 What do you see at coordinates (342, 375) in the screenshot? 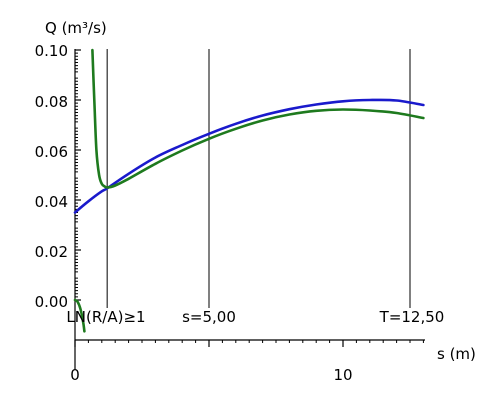
I see `x-tick-label: 10` at bounding box center [342, 375].